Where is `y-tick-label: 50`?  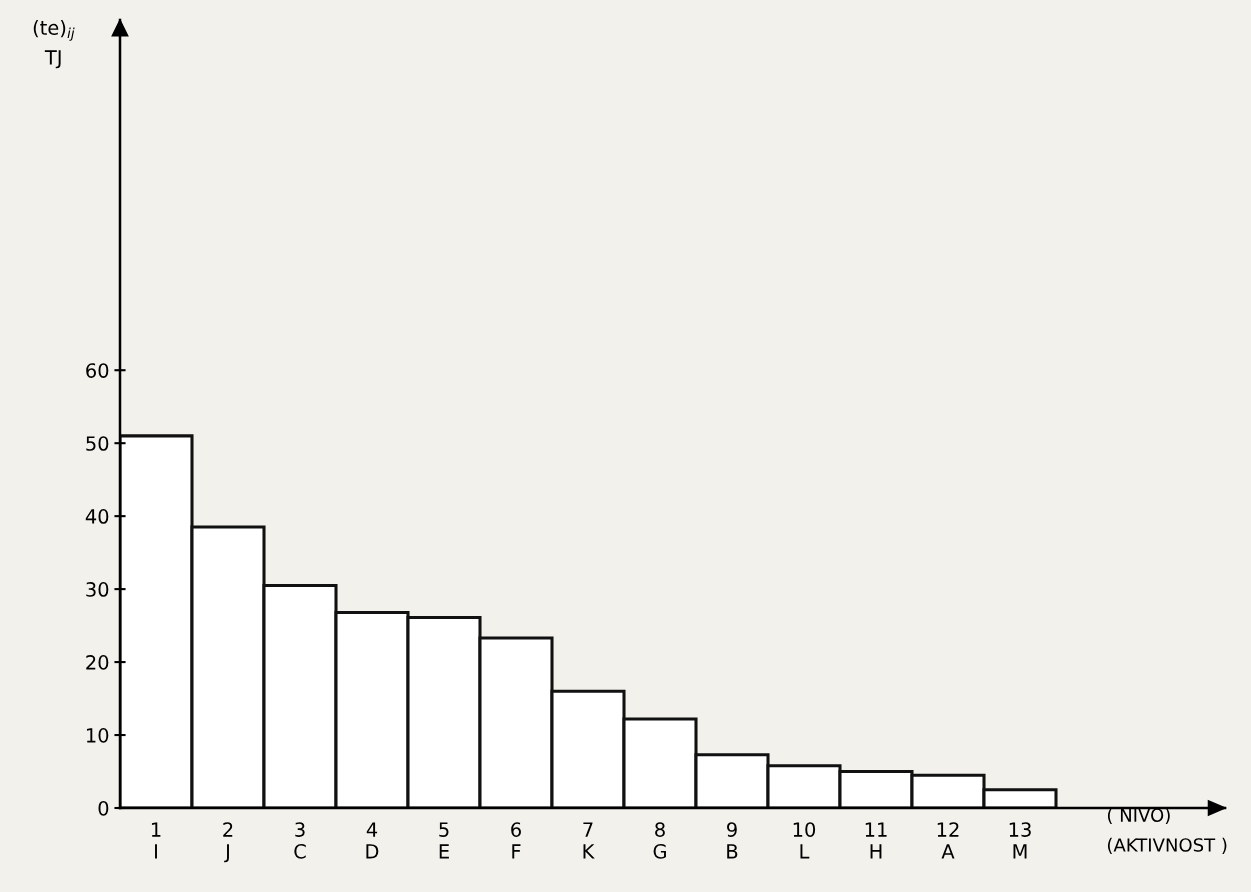 y-tick-label: 50 is located at coordinates (97, 443).